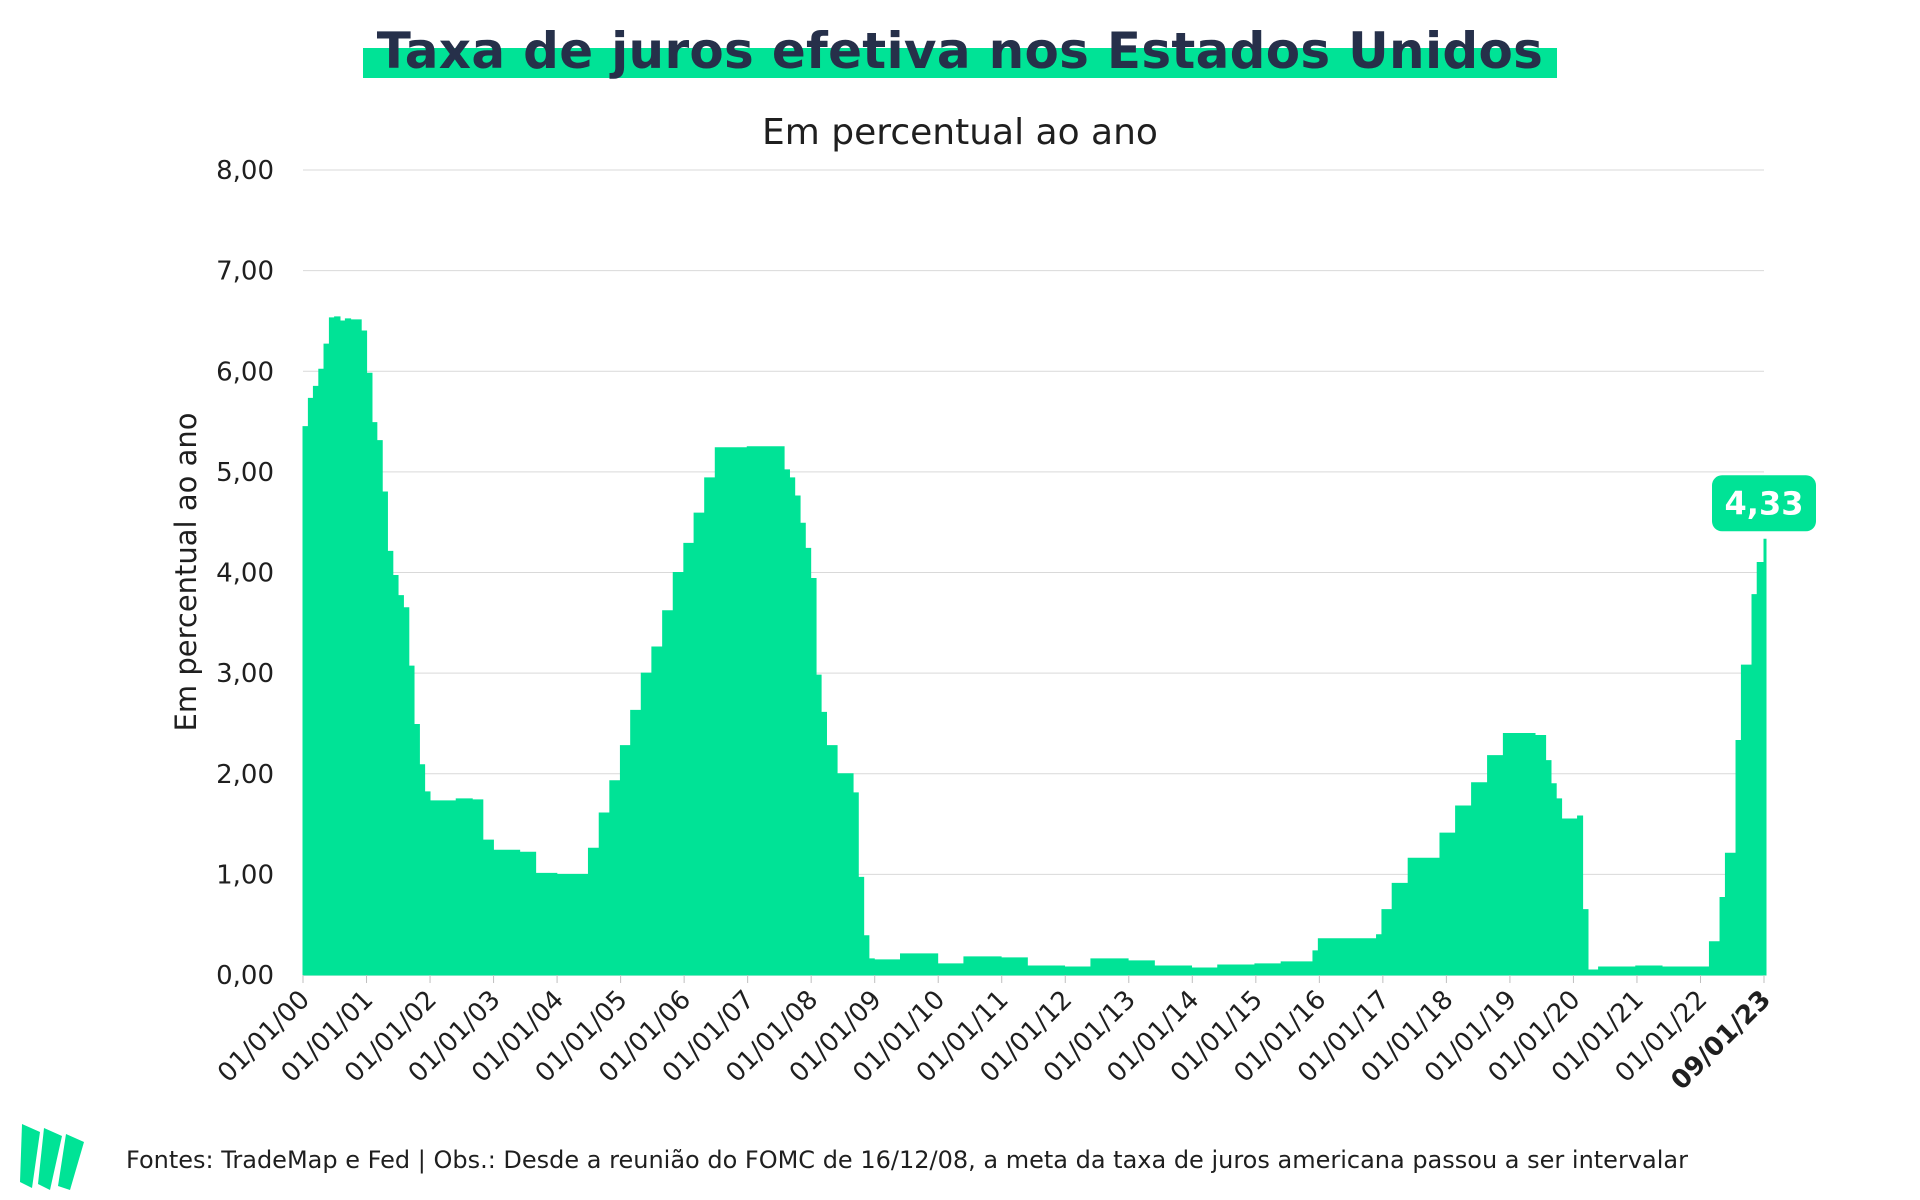 The height and width of the screenshot is (1200, 1920). What do you see at coordinates (56, 1159) in the screenshot?
I see `brand-logo` at bounding box center [56, 1159].